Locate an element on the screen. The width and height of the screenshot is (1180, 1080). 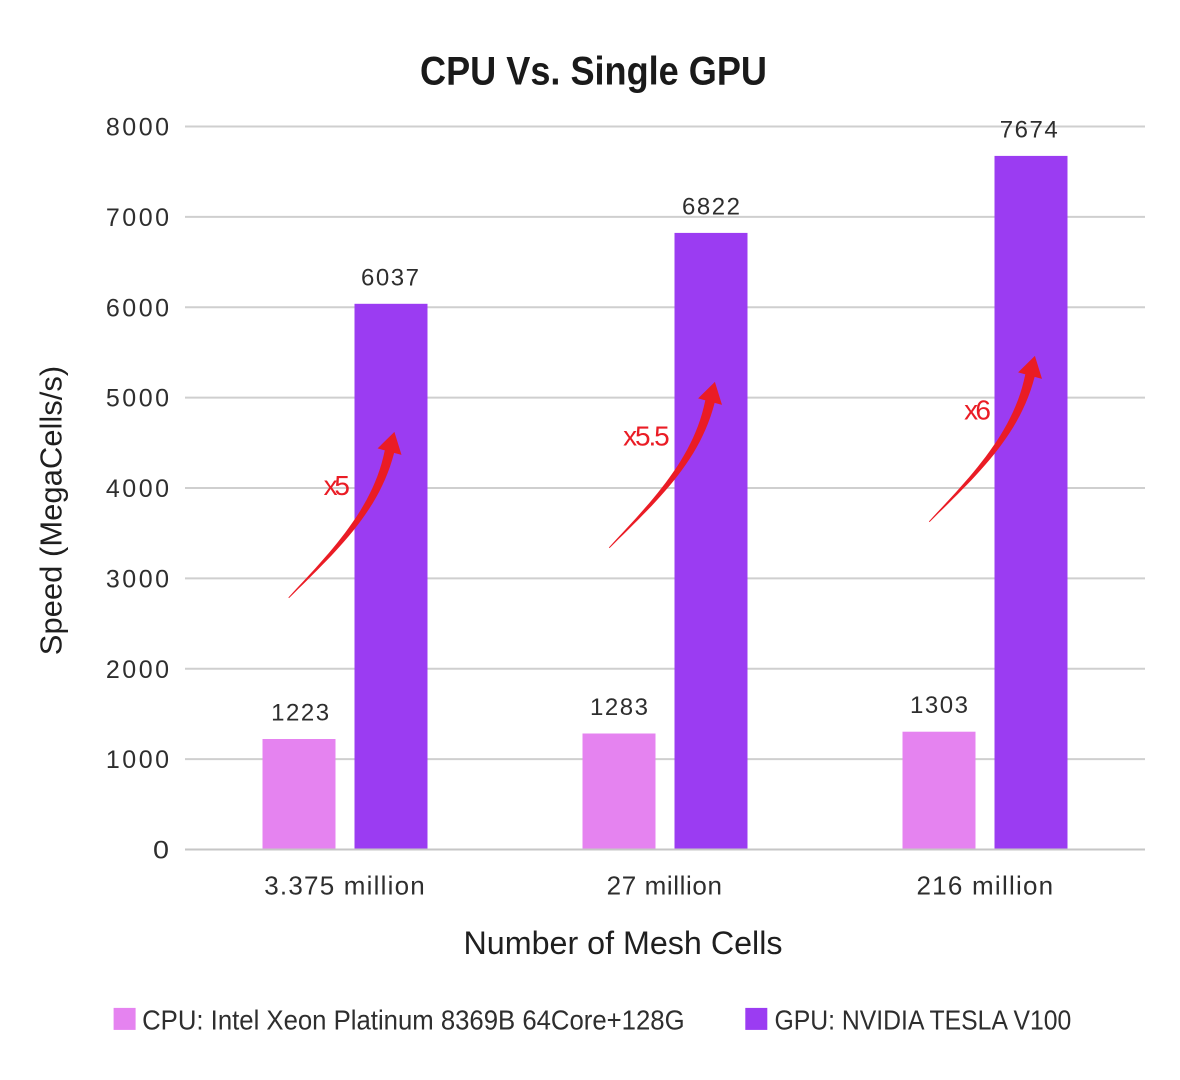
svg-text: 4000 is located at coordinates (137, 489).